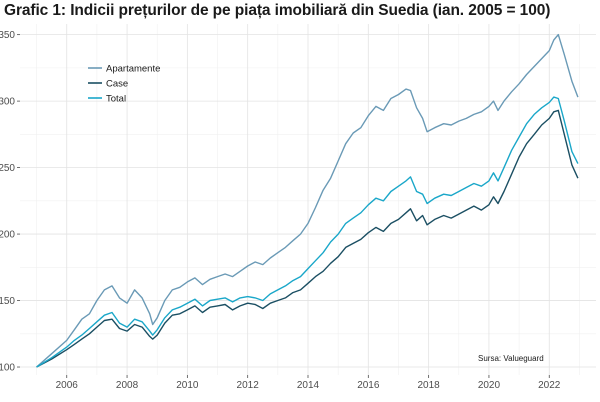 This screenshot has height=402, width=600. Describe the element at coordinates (7, 102) in the screenshot. I see `y-tick-label: 300` at that location.